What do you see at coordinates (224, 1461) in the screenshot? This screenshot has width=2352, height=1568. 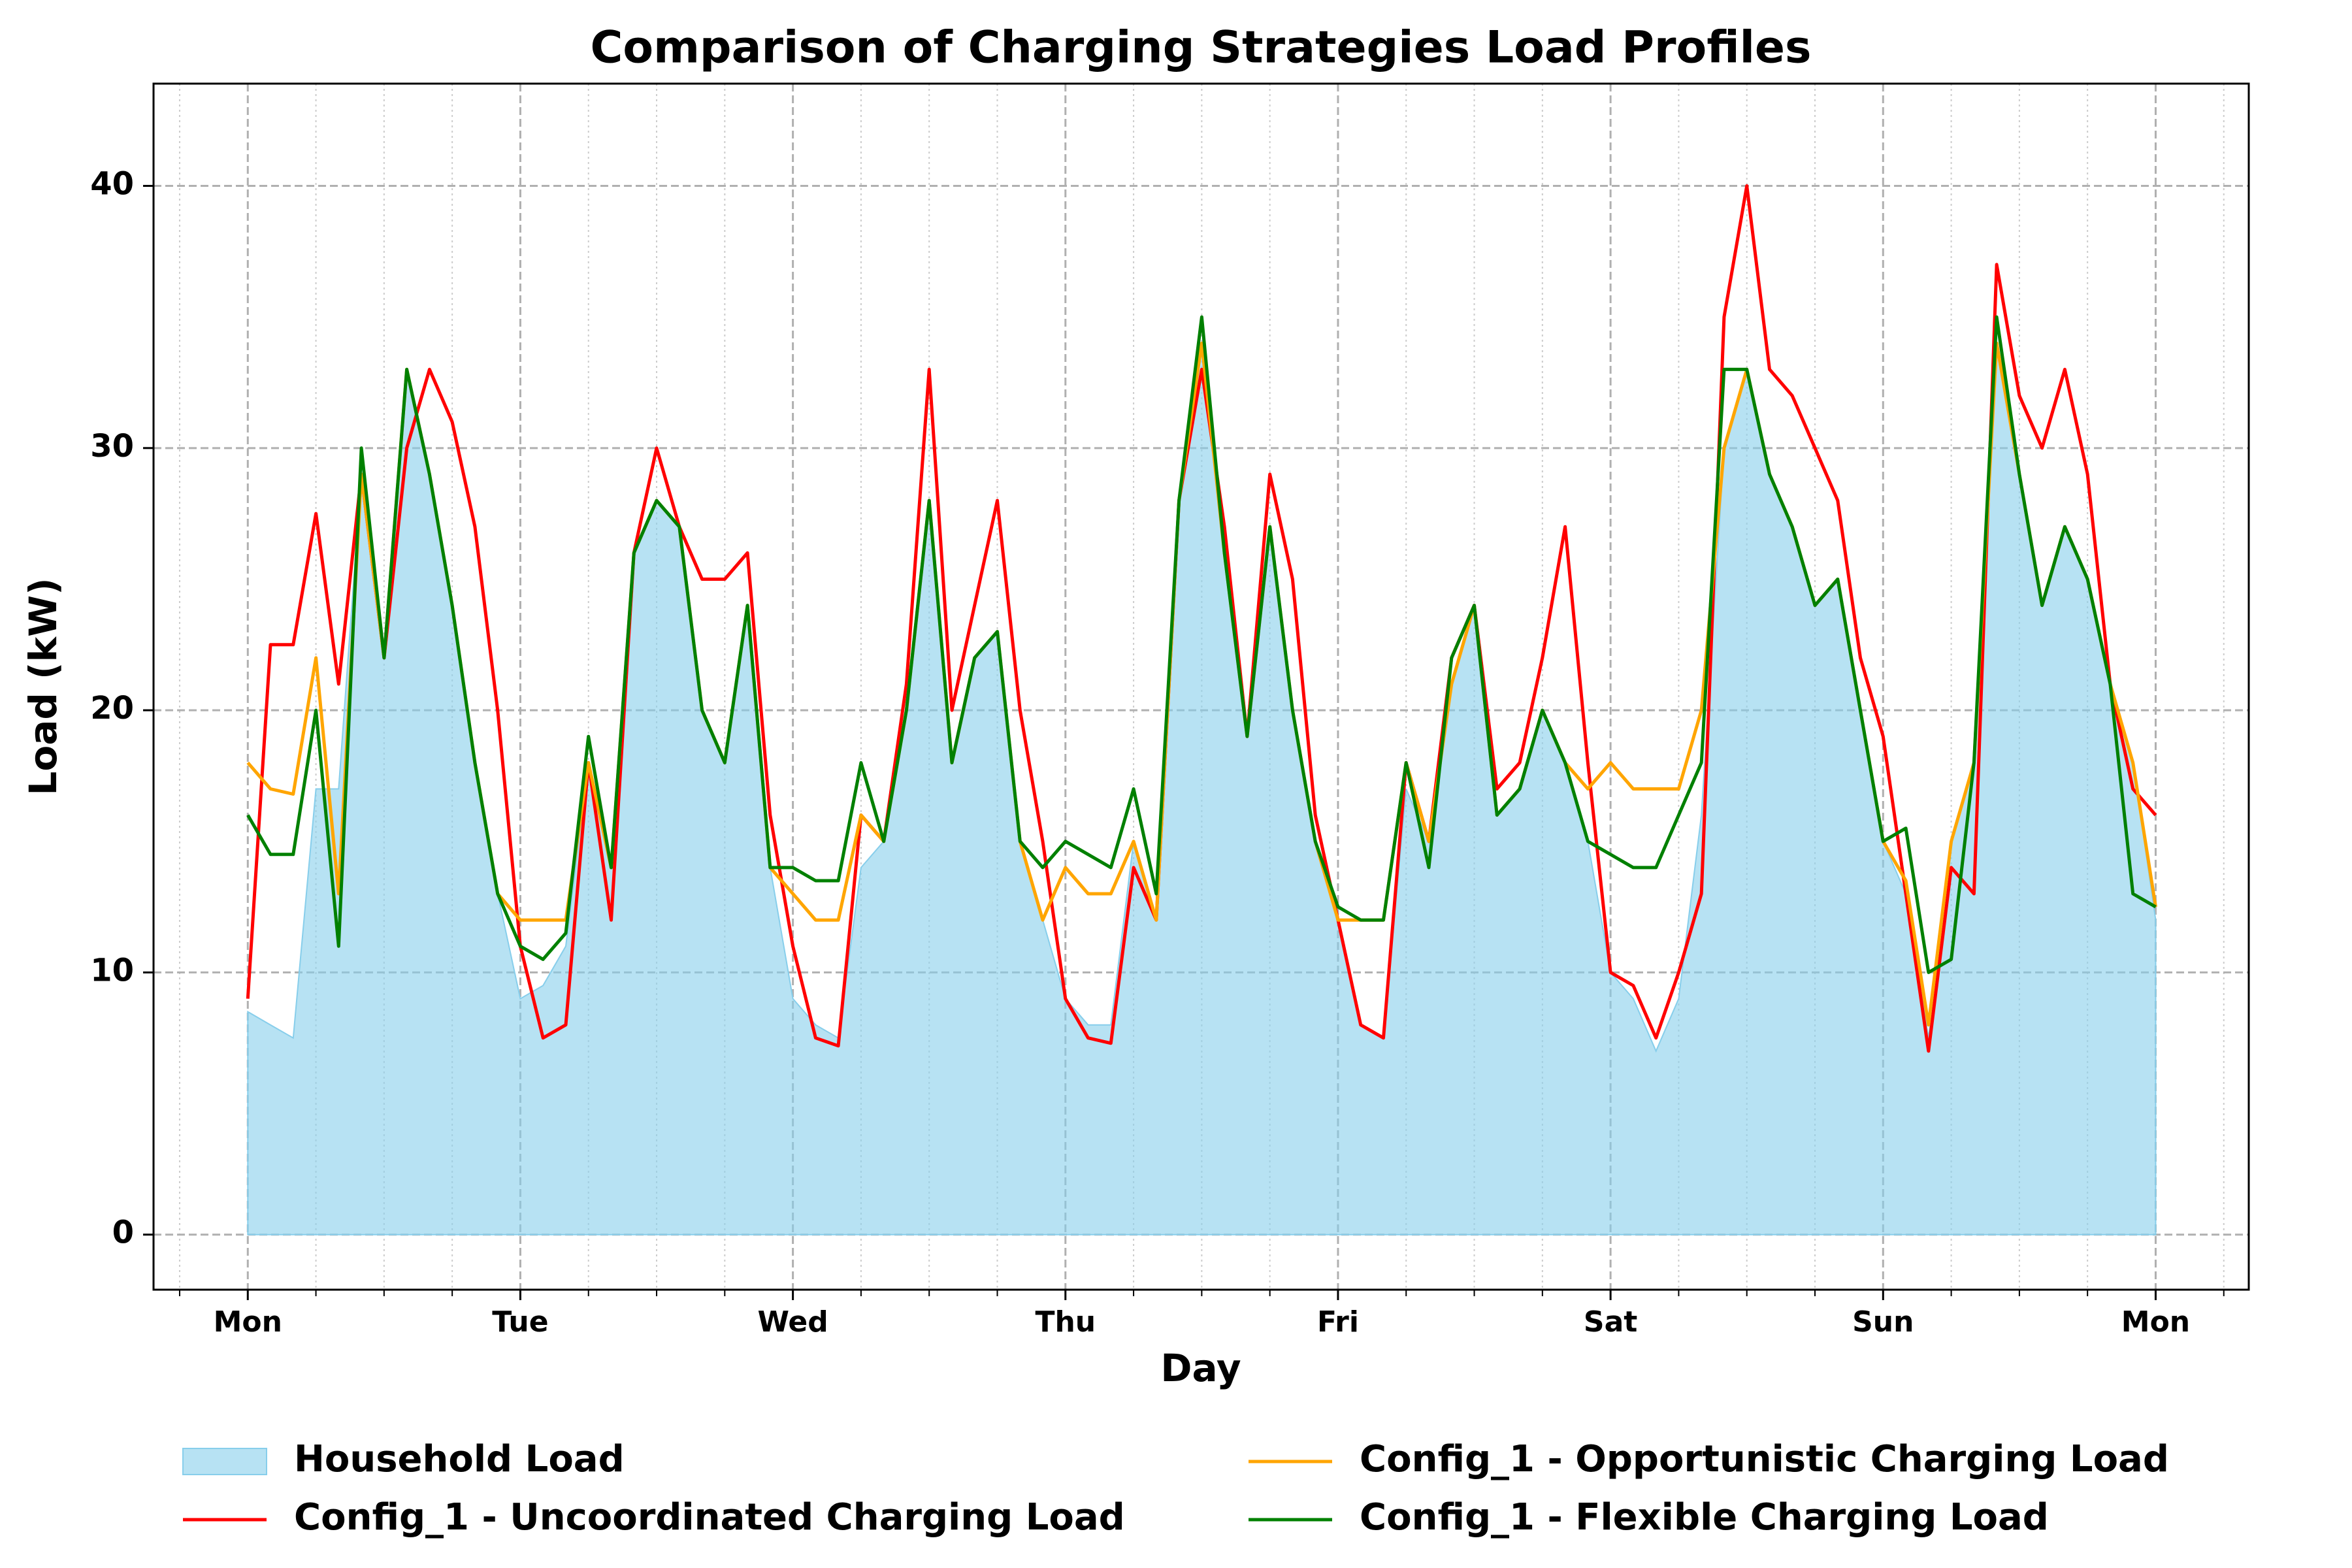 I see `legend-swatch` at bounding box center [224, 1461].